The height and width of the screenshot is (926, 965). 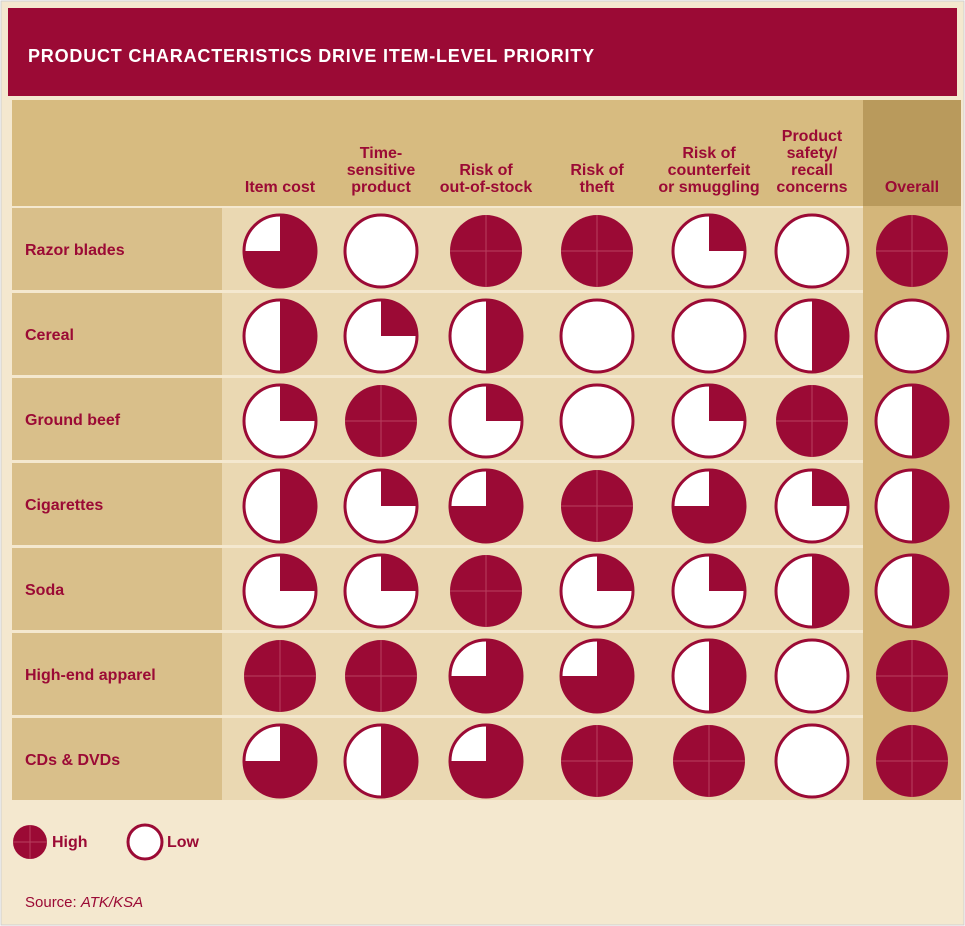 I want to click on column-header: Item cost, so click(x=280, y=187).